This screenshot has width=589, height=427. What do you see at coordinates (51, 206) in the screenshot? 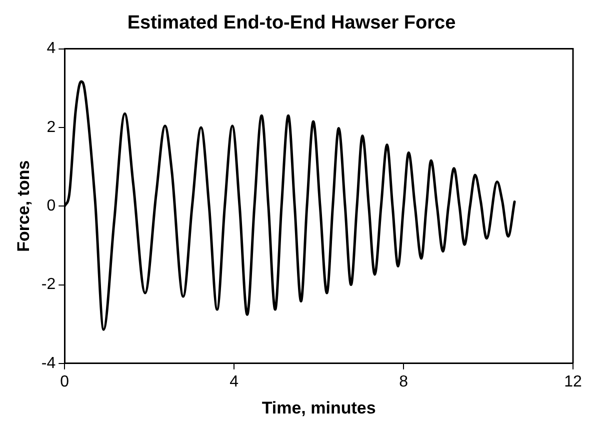
I see `y-tick-label: 0` at bounding box center [51, 206].